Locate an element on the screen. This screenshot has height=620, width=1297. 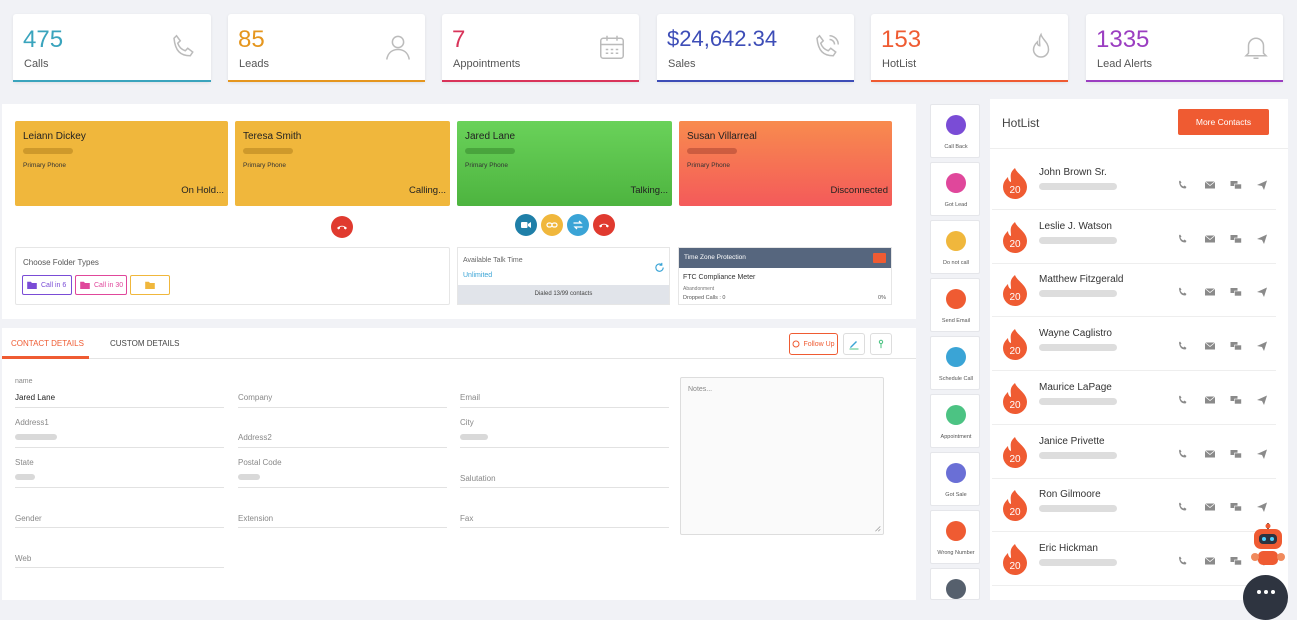
email-field: Email is located at coordinates (470, 397).